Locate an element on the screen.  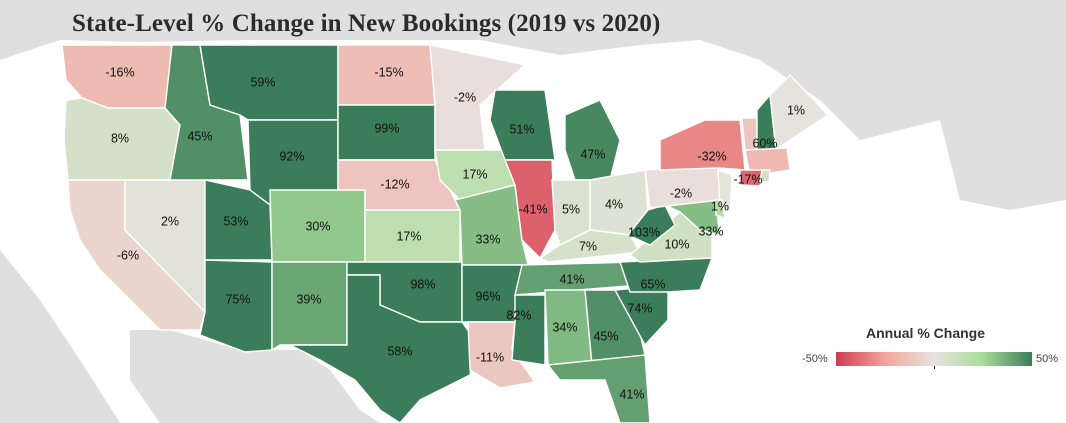
state-label-ky: 7% is located at coordinates (588, 246).